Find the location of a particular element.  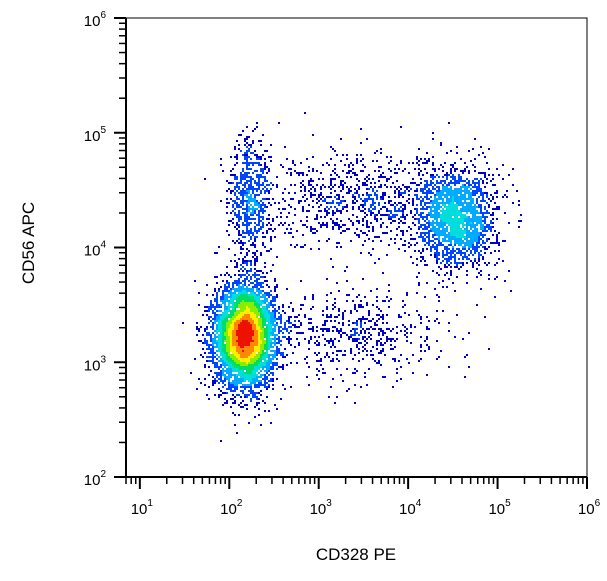

x-tick-base: 10 is located at coordinates (139, 509).